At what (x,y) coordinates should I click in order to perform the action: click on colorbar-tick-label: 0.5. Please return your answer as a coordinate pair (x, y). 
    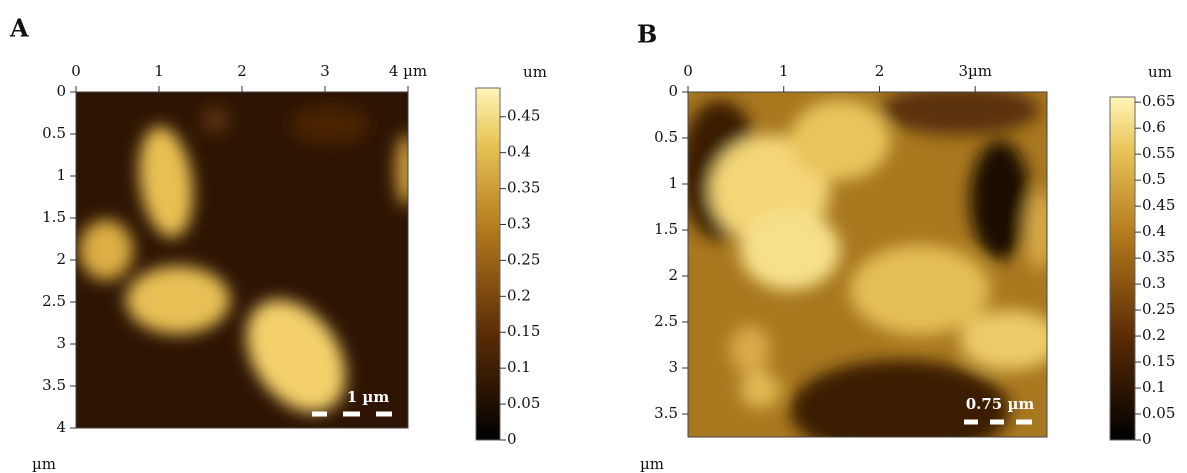
    Looking at the image, I should click on (1154, 179).